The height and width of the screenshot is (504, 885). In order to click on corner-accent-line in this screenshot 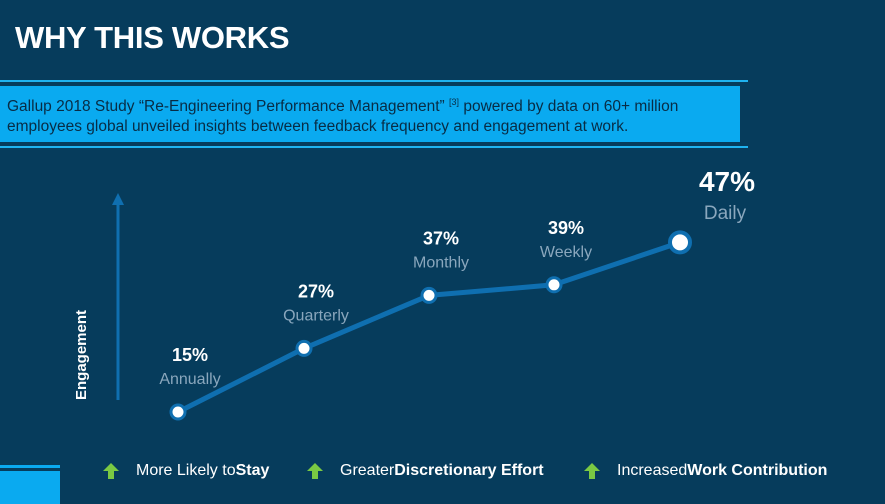, I will do `click(30, 466)`.